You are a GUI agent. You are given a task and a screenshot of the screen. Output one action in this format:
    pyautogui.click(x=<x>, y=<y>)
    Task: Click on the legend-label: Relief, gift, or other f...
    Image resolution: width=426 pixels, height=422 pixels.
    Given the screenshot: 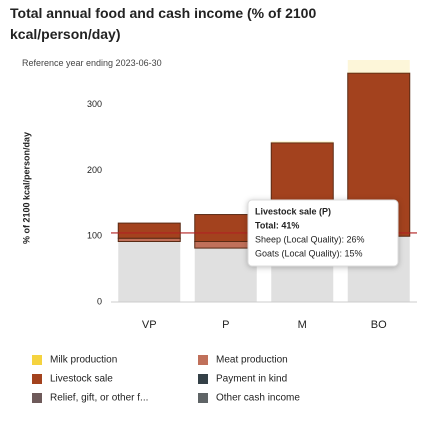 What is the action you would take?
    pyautogui.click(x=99, y=398)
    